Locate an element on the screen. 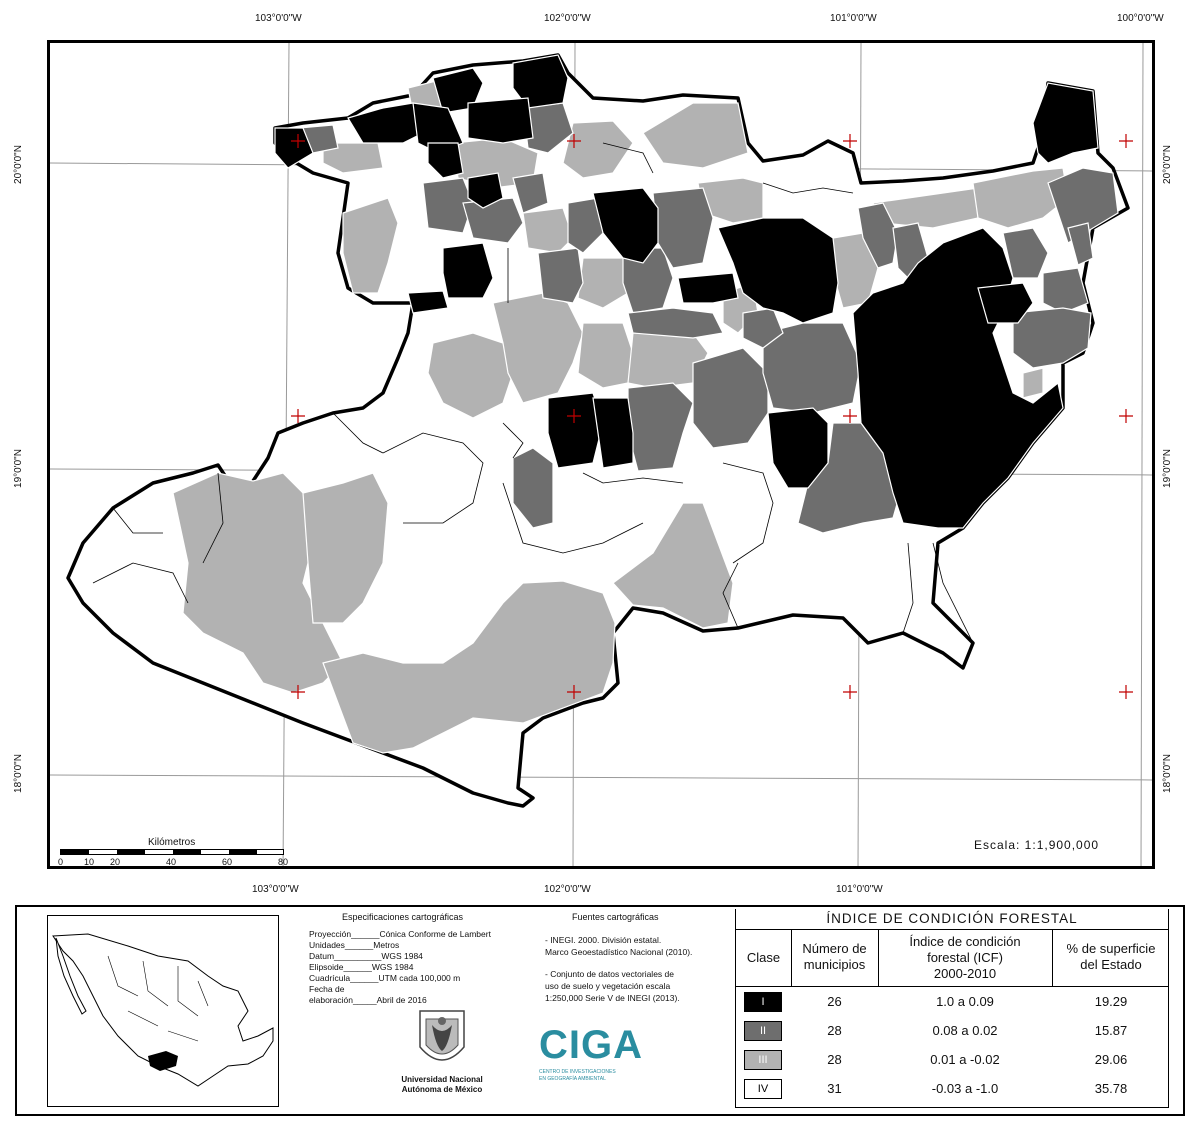 The width and height of the screenshot is (1197, 1124). legend-header-clase: Clase is located at coordinates (763, 957).